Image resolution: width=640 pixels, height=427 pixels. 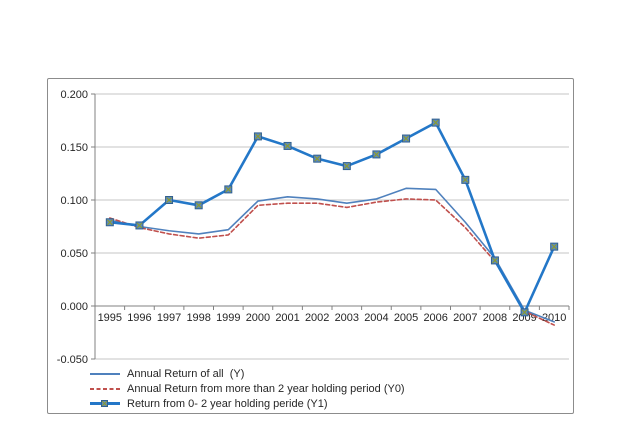 What do you see at coordinates (74, 148) in the screenshot?
I see `svg-text: 0.150` at bounding box center [74, 148].